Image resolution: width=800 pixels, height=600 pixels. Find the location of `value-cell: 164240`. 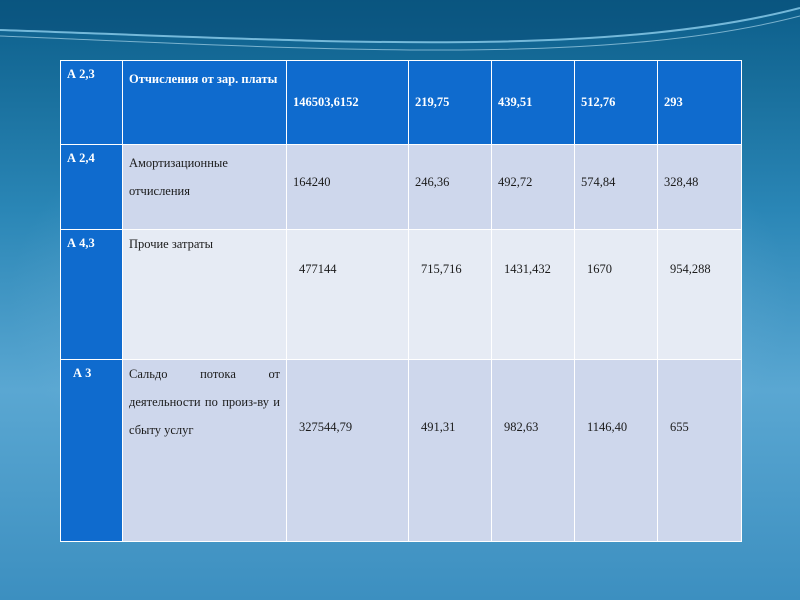

value-cell: 164240 is located at coordinates (347, 187).